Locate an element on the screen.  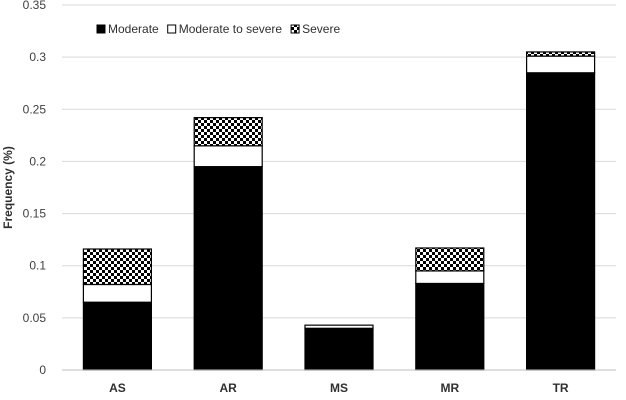
x-category-label: MR is located at coordinates (449, 388).